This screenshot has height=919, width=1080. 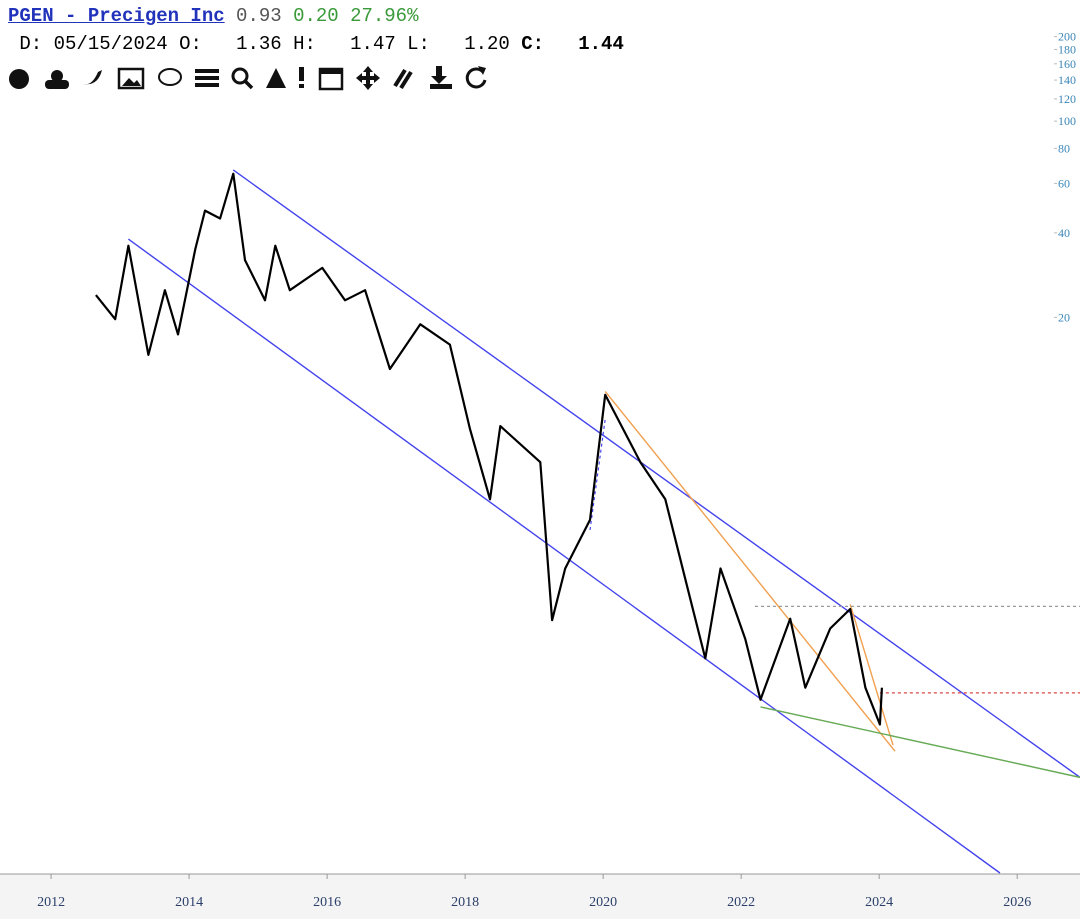 What do you see at coordinates (1067, 80) in the screenshot?
I see `y-tick-label: 140` at bounding box center [1067, 80].